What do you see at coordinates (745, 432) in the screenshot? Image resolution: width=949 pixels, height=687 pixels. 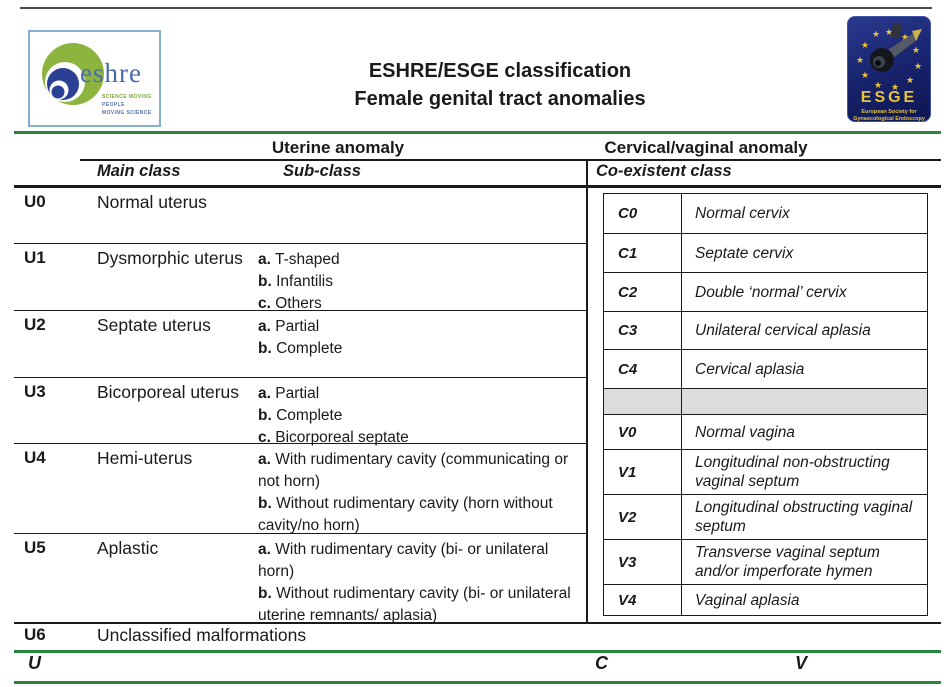 I see `row-description: Normal vagina` at bounding box center [745, 432].